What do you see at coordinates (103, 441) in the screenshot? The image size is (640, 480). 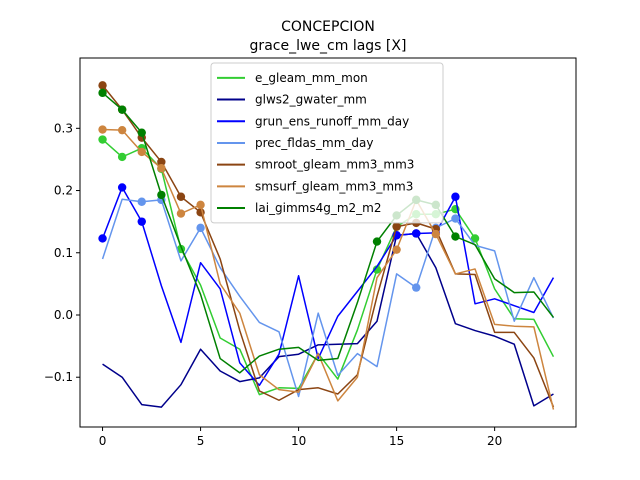 I see `x-tick-label-0: 0` at bounding box center [103, 441].